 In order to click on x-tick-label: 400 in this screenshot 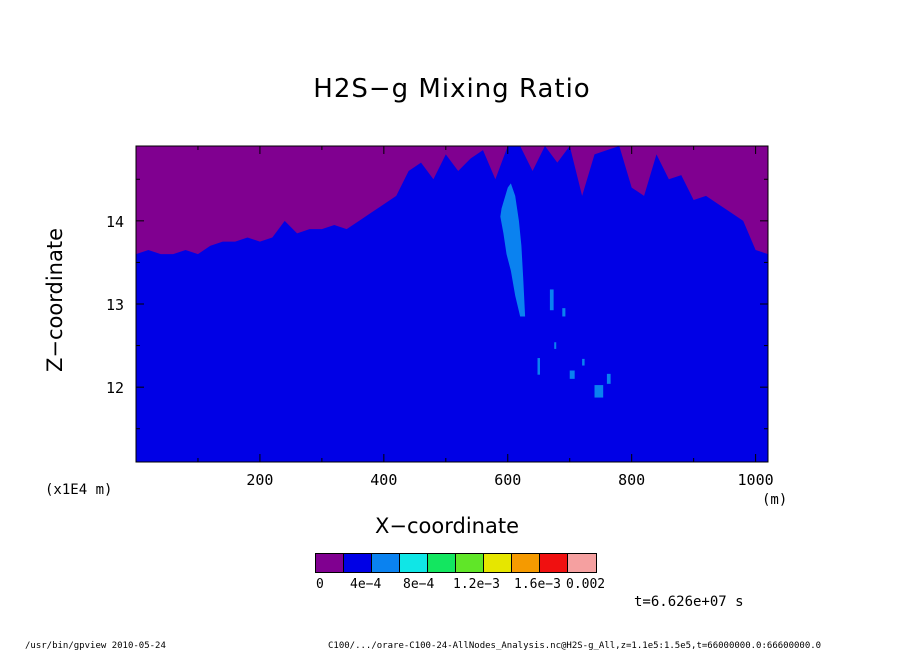, I will do `click(383, 480)`.